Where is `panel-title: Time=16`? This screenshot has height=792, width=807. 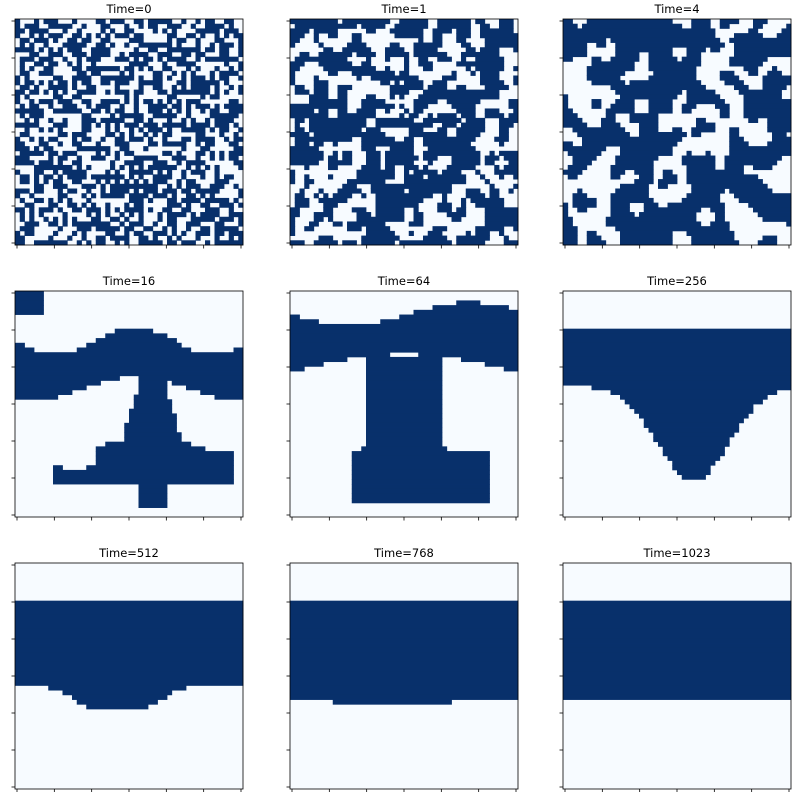
panel-title: Time=16 is located at coordinates (128, 281).